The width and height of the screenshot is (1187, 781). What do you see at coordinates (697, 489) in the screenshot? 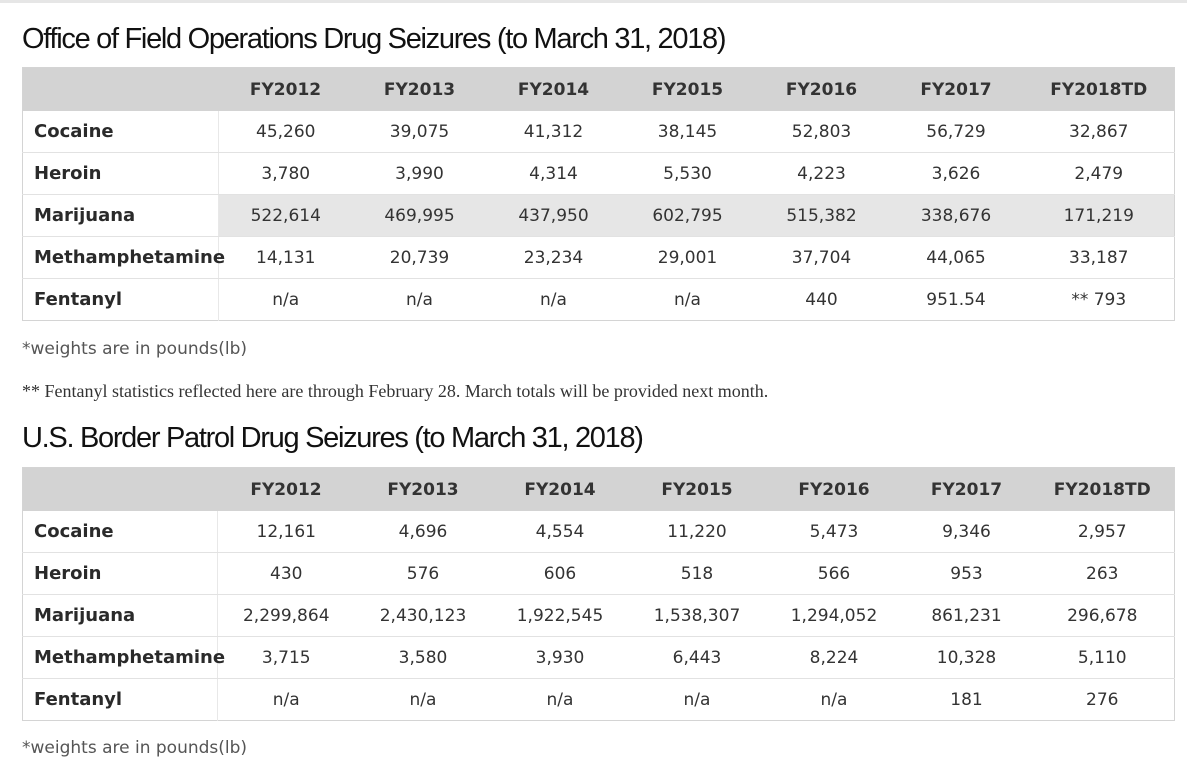
I see `column-header-fy2015: FY2015` at bounding box center [697, 489].